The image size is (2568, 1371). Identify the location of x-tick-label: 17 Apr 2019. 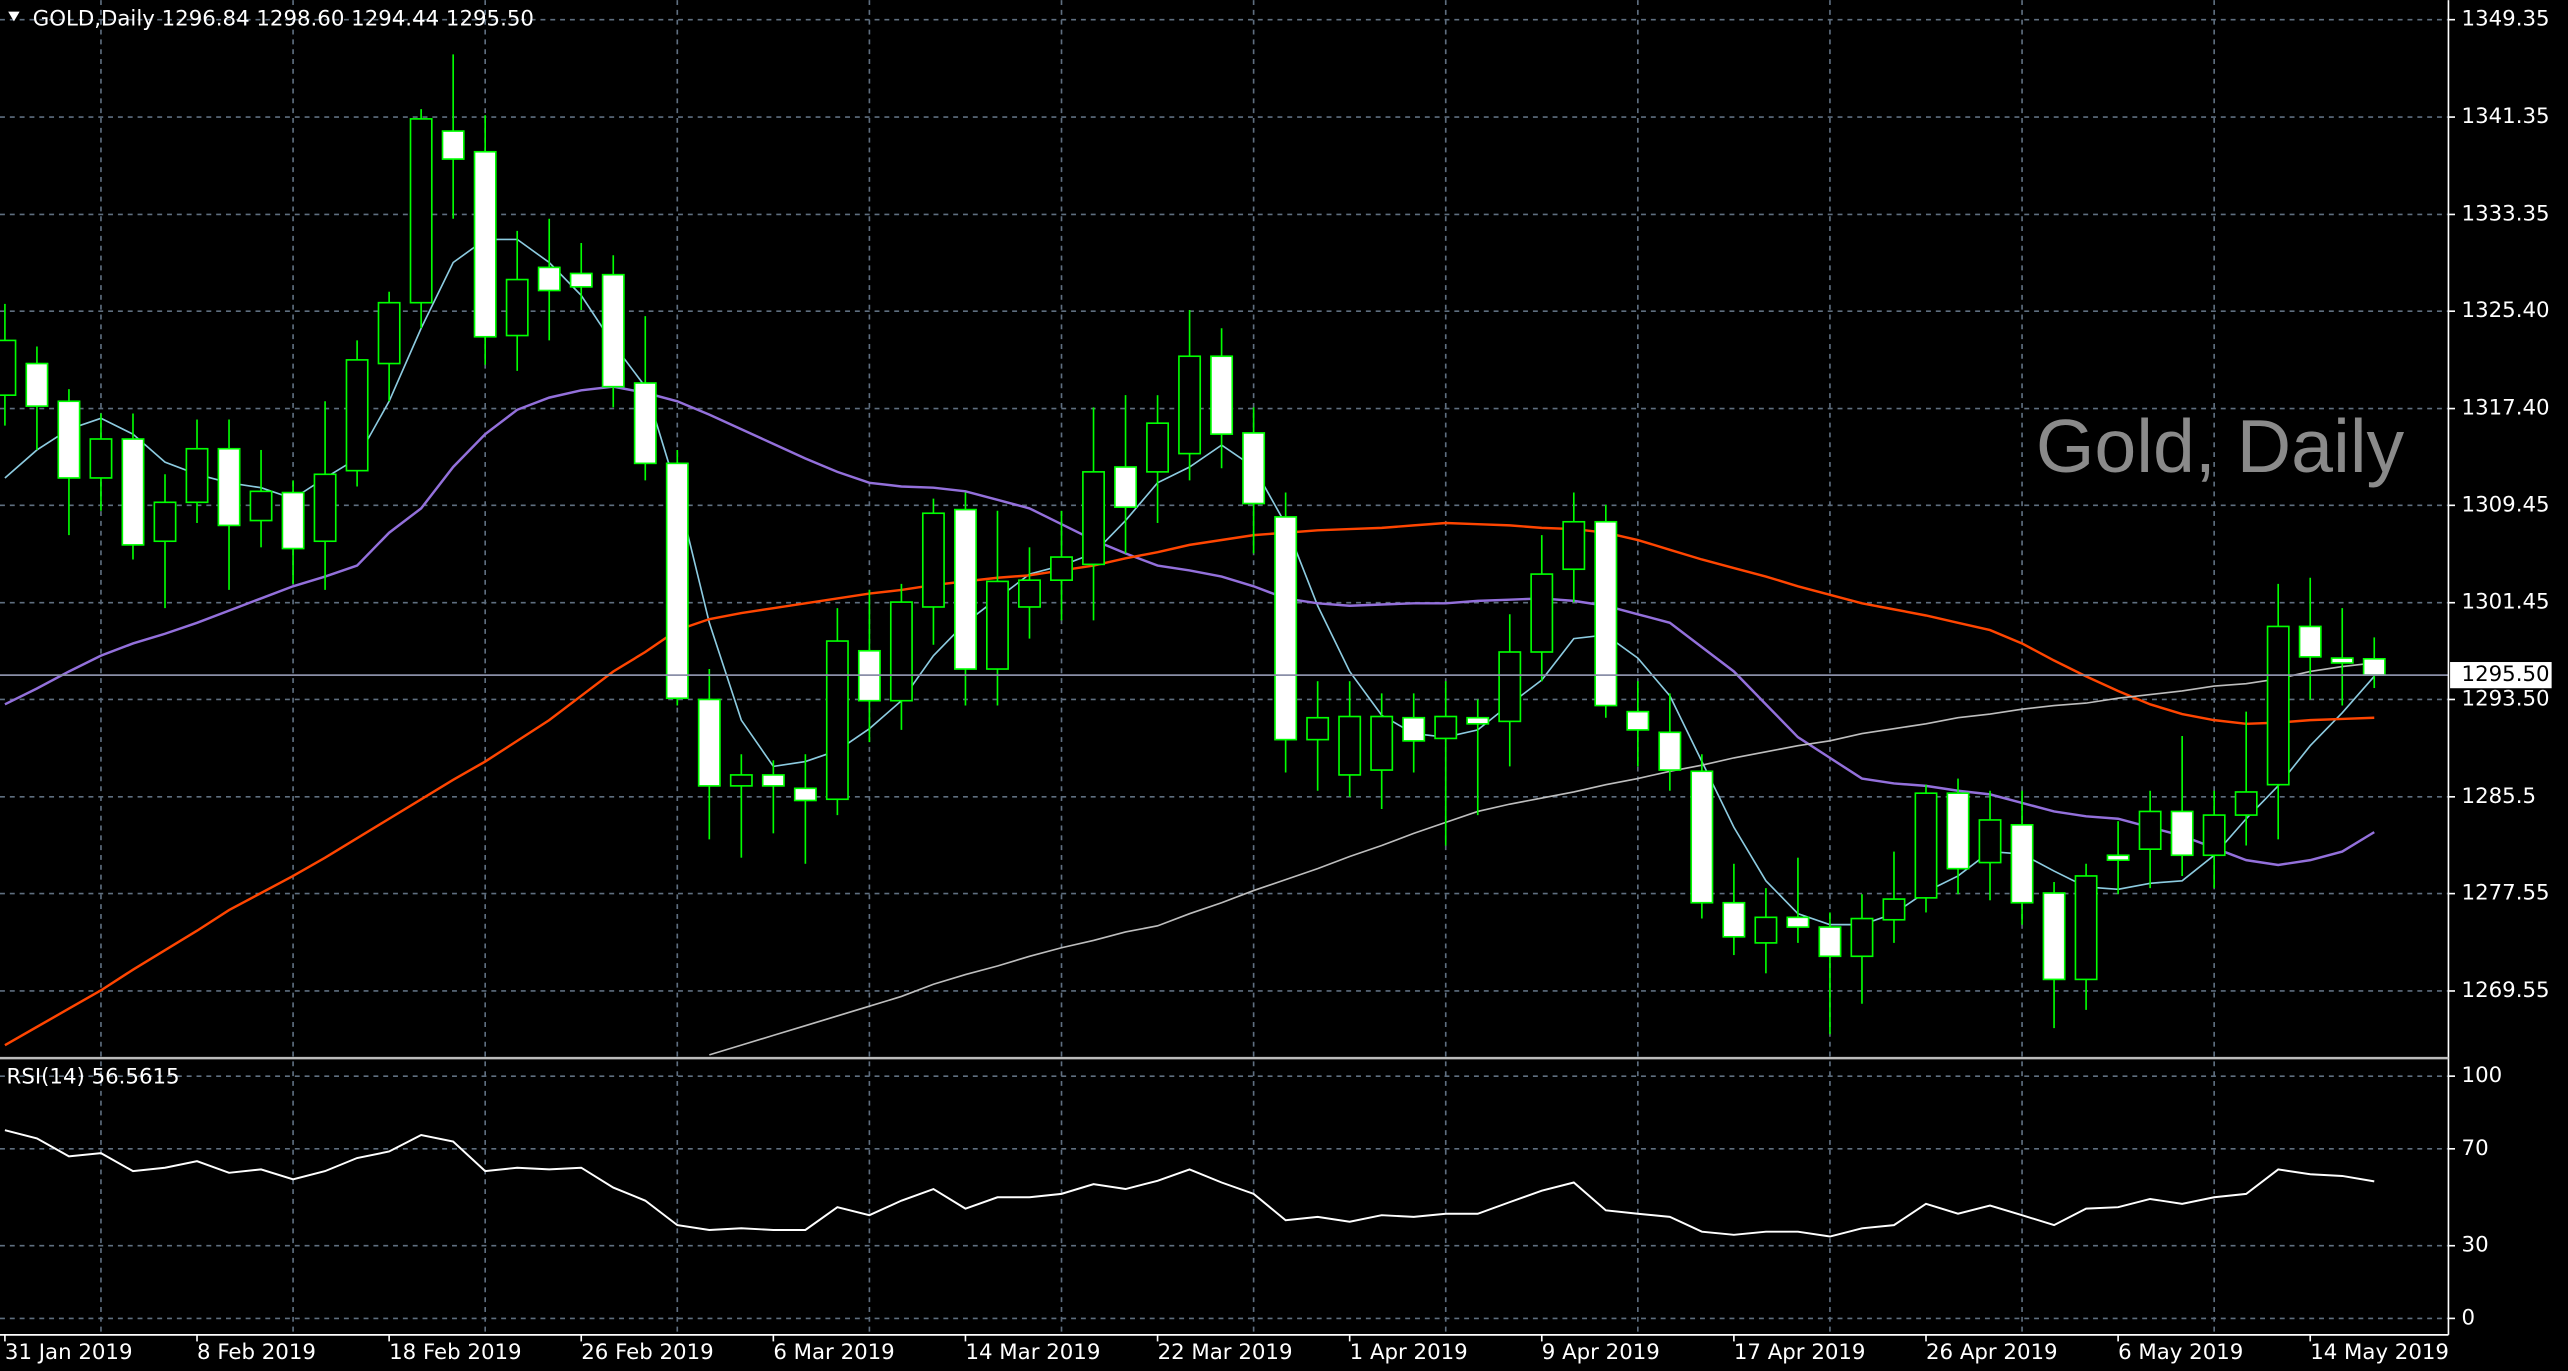
(1800, 1352).